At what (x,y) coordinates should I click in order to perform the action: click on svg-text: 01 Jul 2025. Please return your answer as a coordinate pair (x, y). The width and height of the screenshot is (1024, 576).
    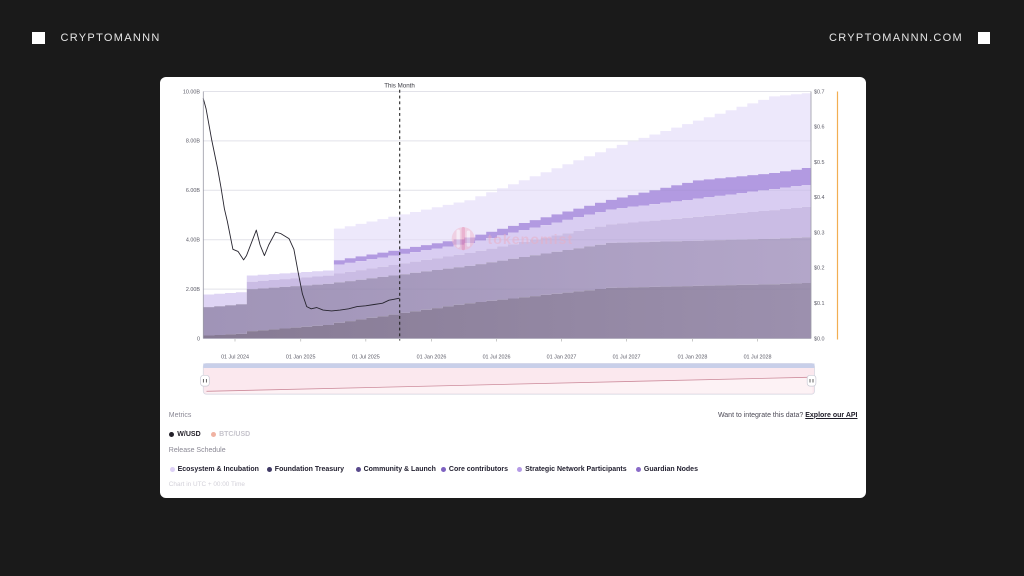
    Looking at the image, I should click on (365, 357).